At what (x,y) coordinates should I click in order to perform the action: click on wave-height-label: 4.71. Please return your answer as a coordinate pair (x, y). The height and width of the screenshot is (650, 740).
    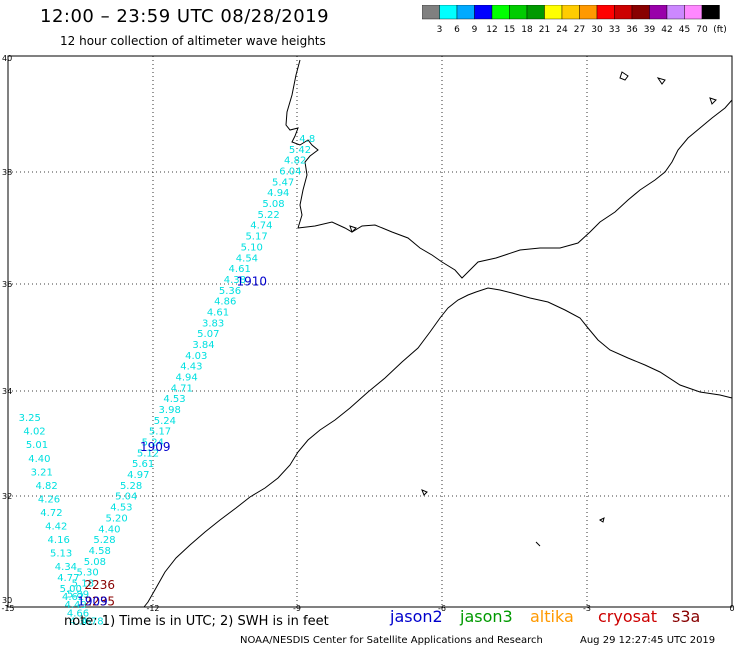
    Looking at the image, I should click on (182, 388).